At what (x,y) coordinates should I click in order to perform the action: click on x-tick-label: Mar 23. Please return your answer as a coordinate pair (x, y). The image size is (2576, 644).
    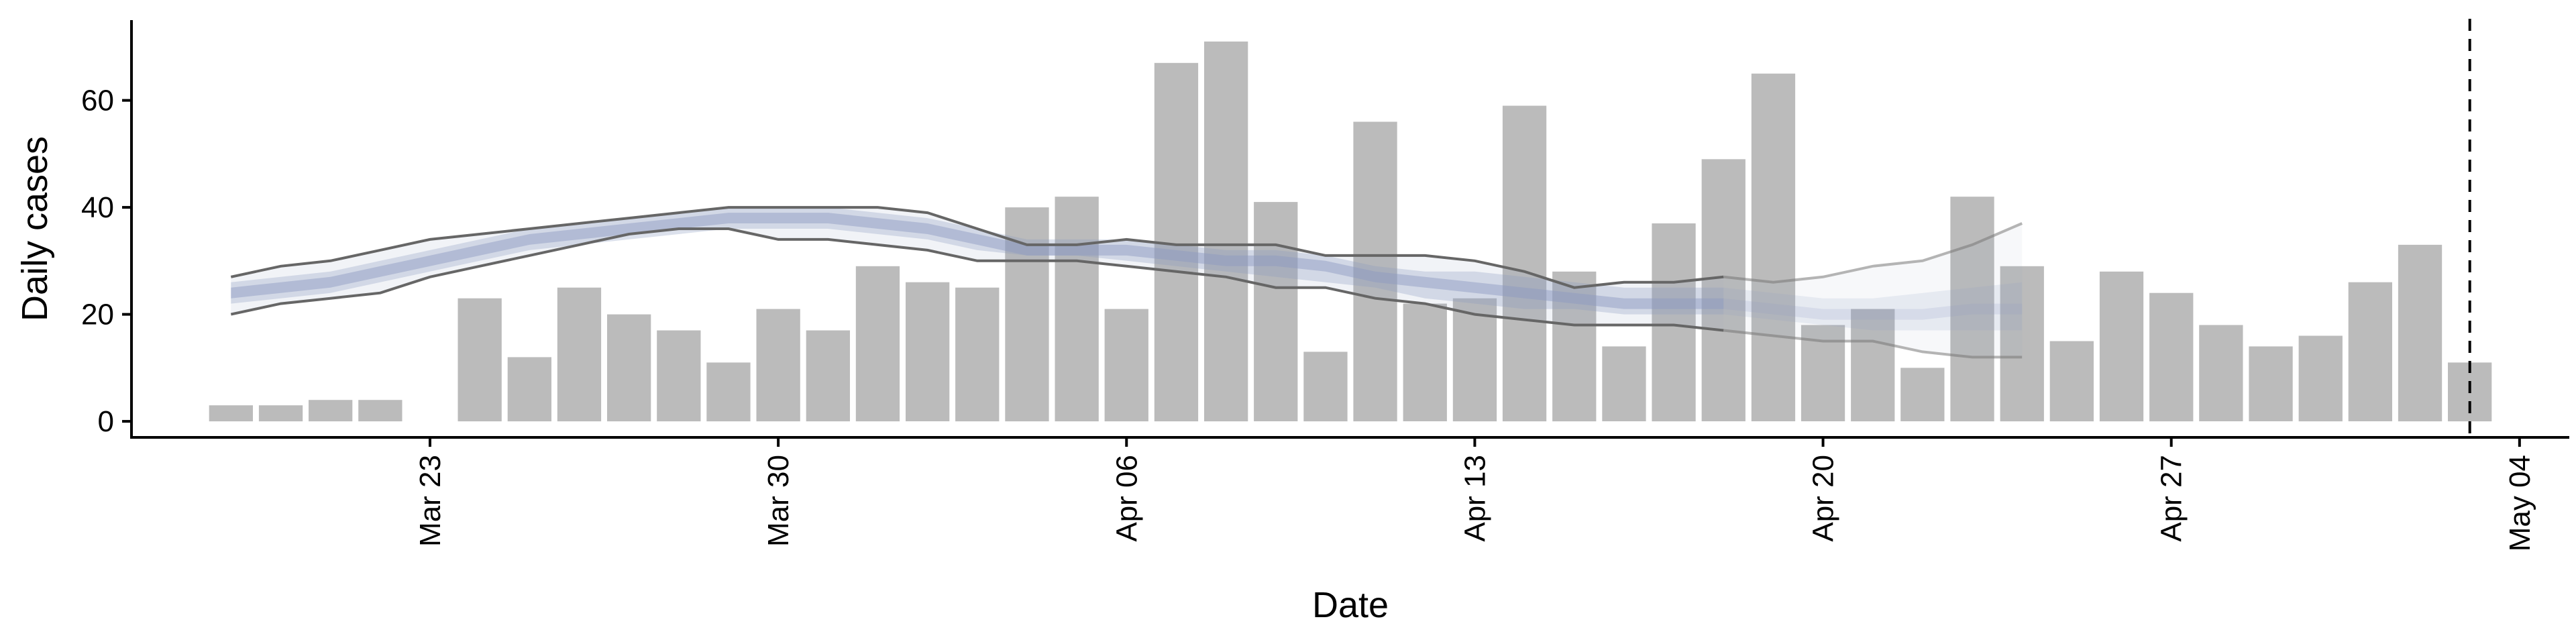
    Looking at the image, I should click on (430, 501).